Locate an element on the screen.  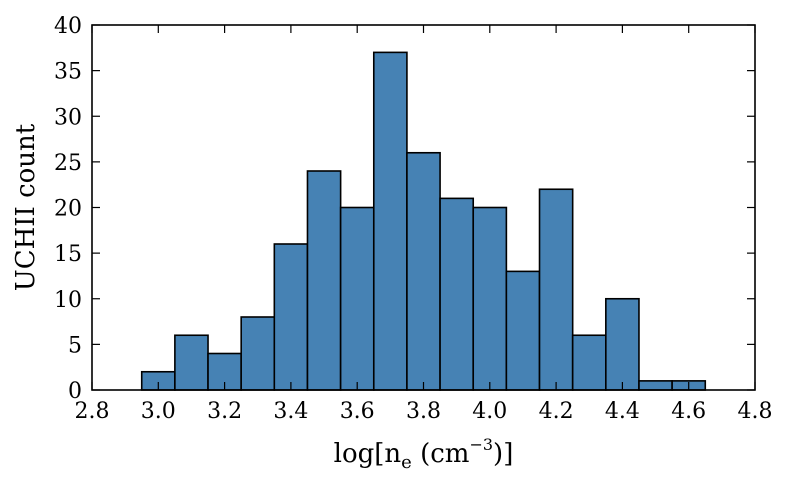
y-tick-label: 0 is located at coordinates (75, 391).